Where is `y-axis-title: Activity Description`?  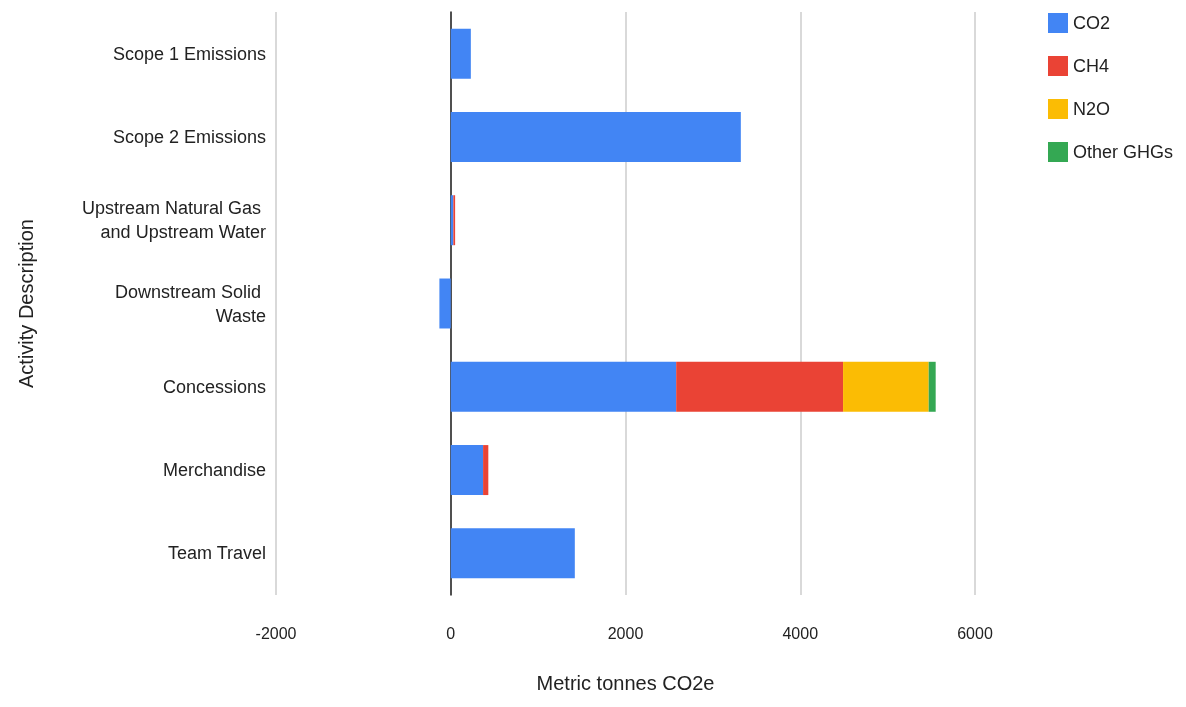
y-axis-title: Activity Description is located at coordinates (26, 303).